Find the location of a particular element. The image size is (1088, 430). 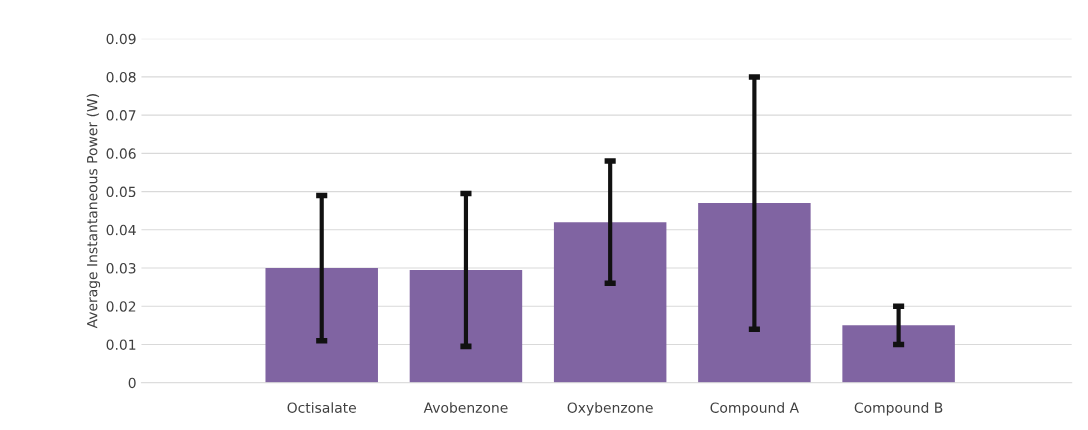

y-tick-label: 0.09 is located at coordinates (121, 39).